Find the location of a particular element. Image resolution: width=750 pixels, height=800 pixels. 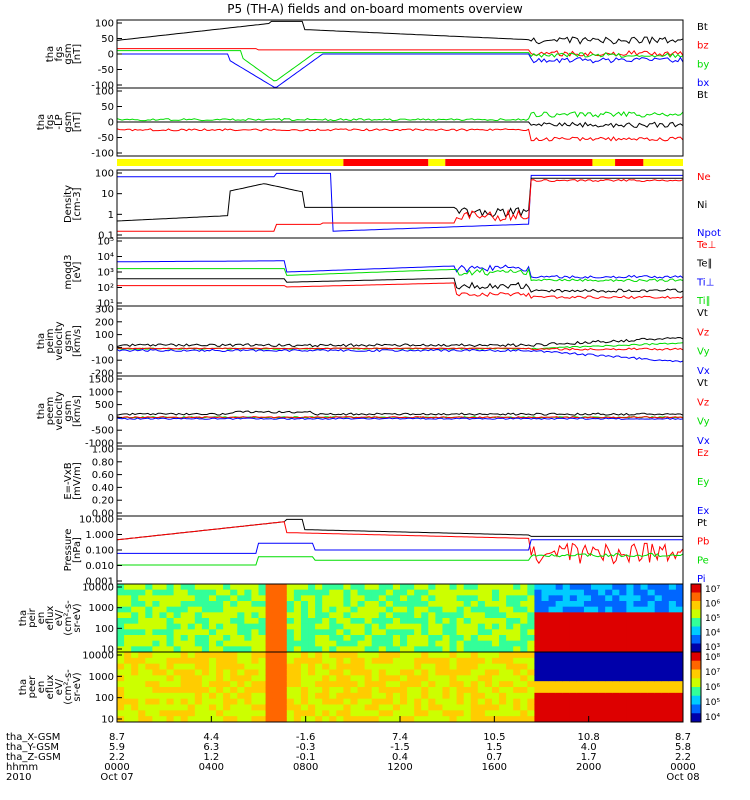

y-tick-label: 10000 is located at coordinates (98, 656).